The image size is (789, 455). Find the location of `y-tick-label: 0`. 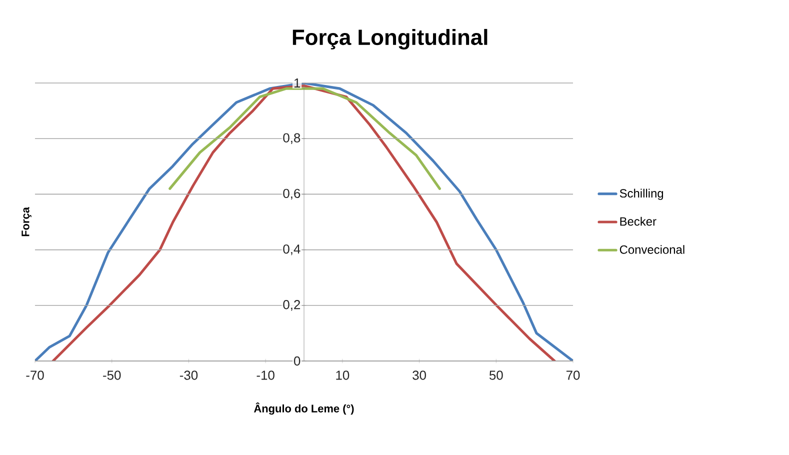

y-tick-label: 0 is located at coordinates (297, 361).